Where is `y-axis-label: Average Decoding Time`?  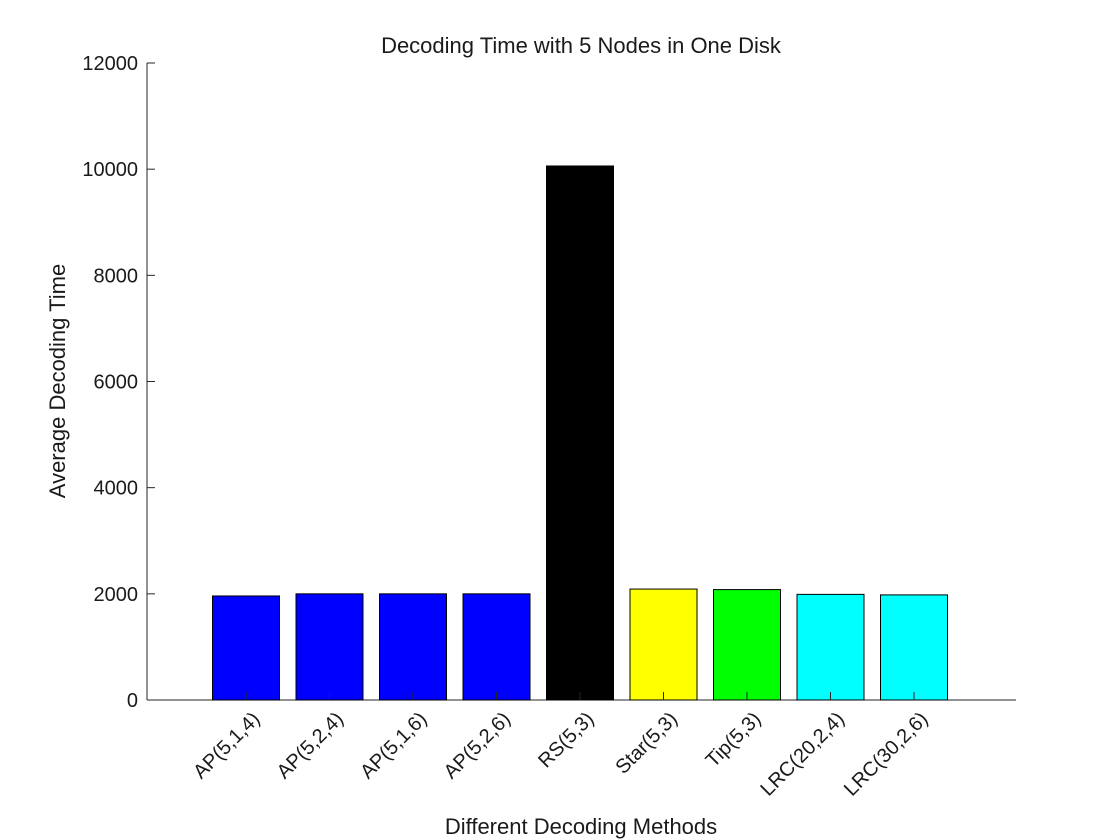
y-axis-label: Average Decoding Time is located at coordinates (57, 381).